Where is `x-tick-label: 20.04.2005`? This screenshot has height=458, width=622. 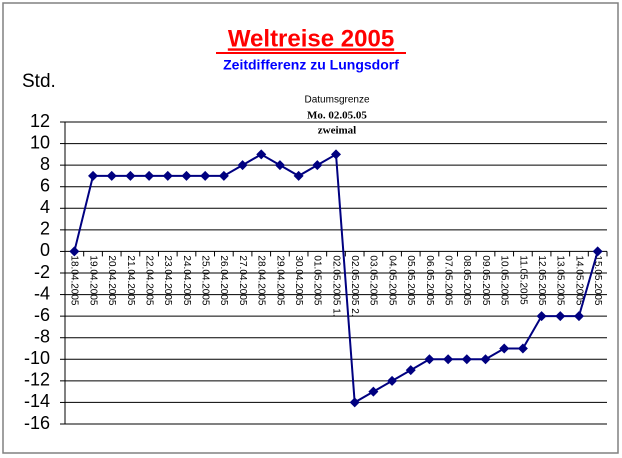 x-tick-label: 20.04.2005 is located at coordinates (111, 280).